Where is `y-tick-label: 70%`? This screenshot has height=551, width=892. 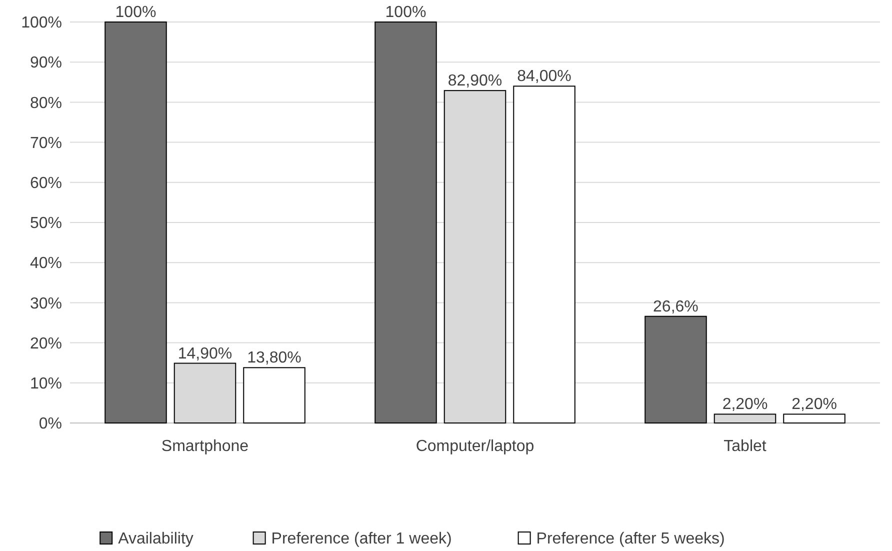
y-tick-label: 70% is located at coordinates (46, 143).